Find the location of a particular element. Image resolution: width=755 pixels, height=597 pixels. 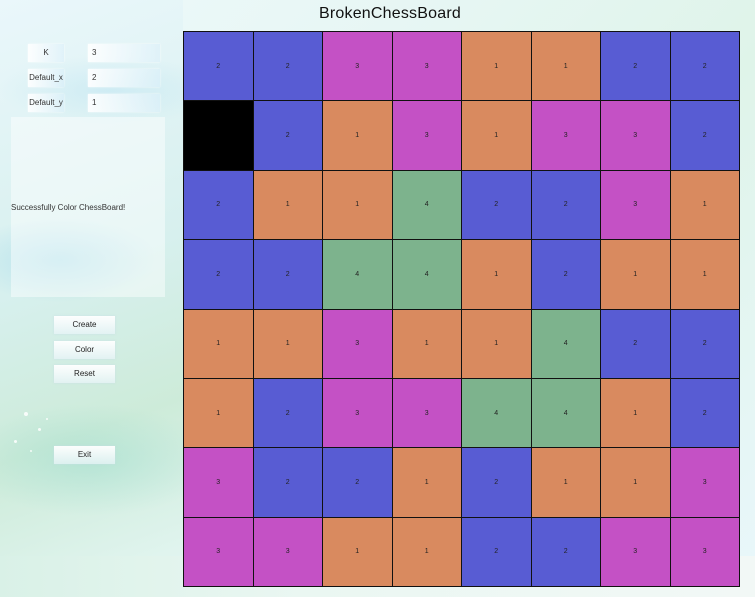

default-y-input: 1 is located at coordinates (124, 103).